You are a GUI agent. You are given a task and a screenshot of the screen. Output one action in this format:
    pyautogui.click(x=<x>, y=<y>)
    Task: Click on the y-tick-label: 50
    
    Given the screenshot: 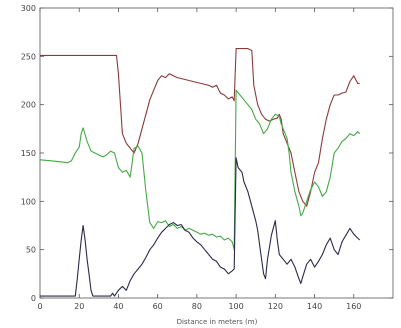 What is the action you would take?
    pyautogui.click(x=31, y=250)
    